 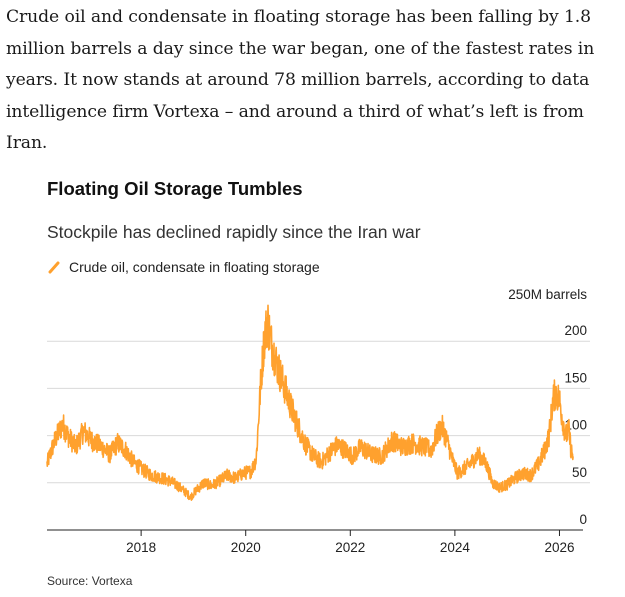 I want to click on x-tick-label: 2026, so click(x=559, y=547).